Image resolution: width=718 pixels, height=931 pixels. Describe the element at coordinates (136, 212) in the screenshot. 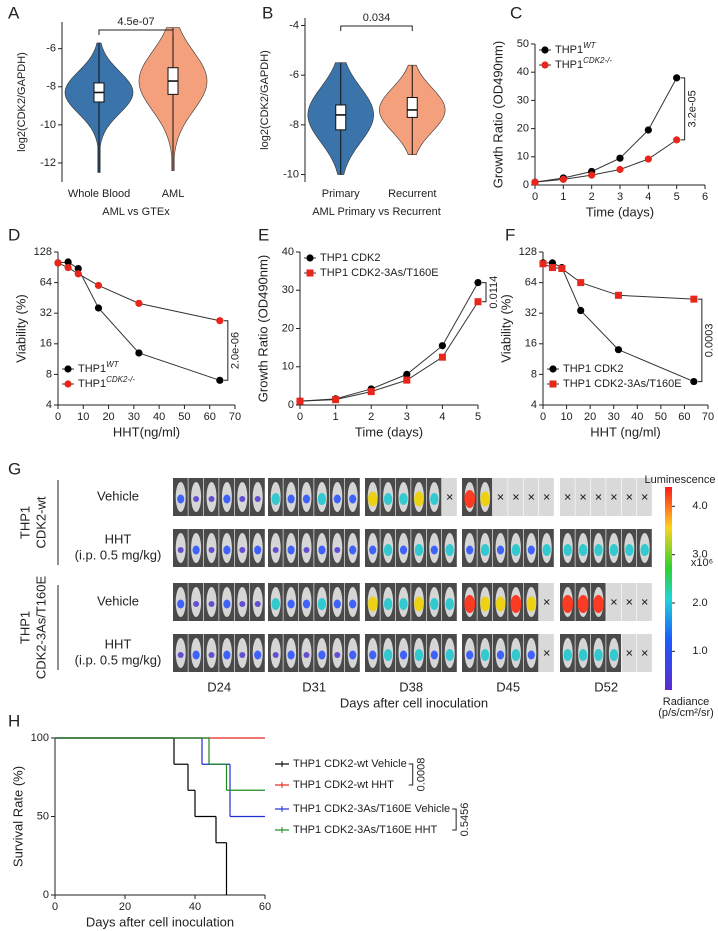

I see `x-axis-label: AML vs GTEx` at that location.